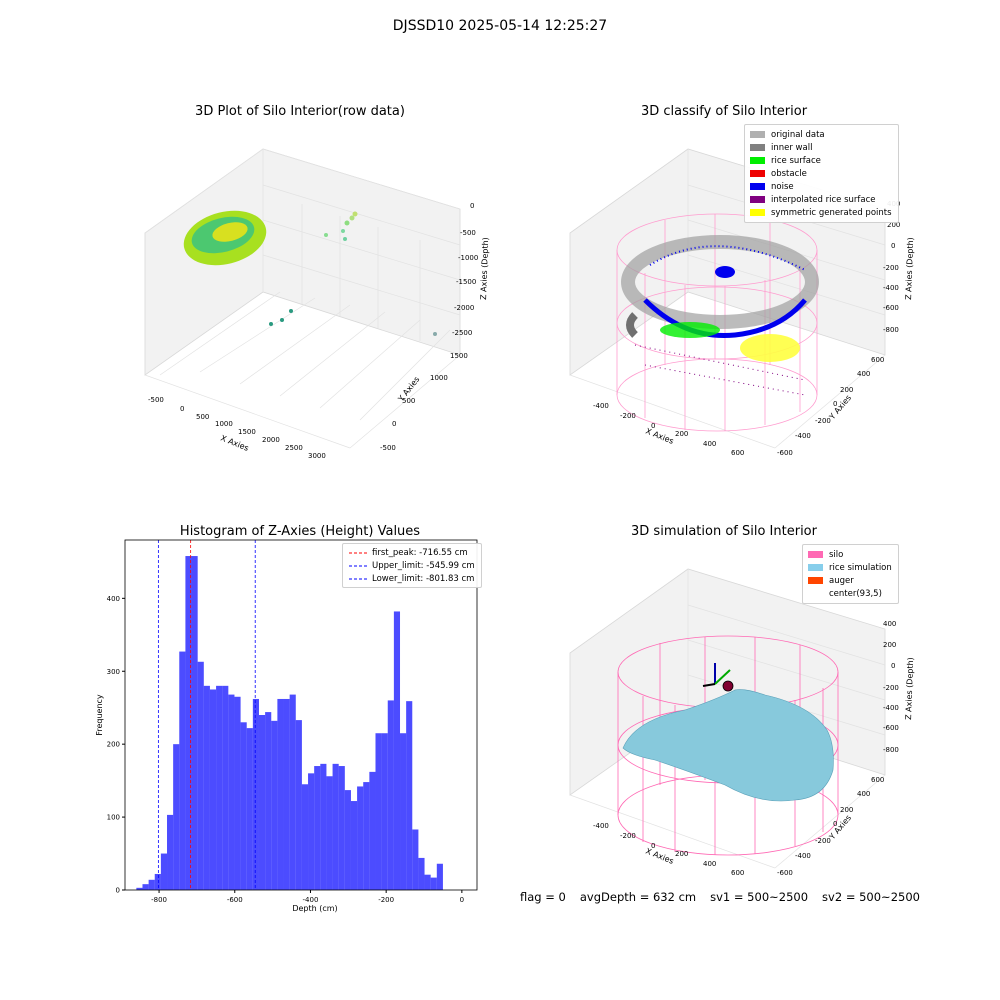 This screenshot has width=1000, height=1000. I want to click on sim-xtick: -200, so click(628, 836).